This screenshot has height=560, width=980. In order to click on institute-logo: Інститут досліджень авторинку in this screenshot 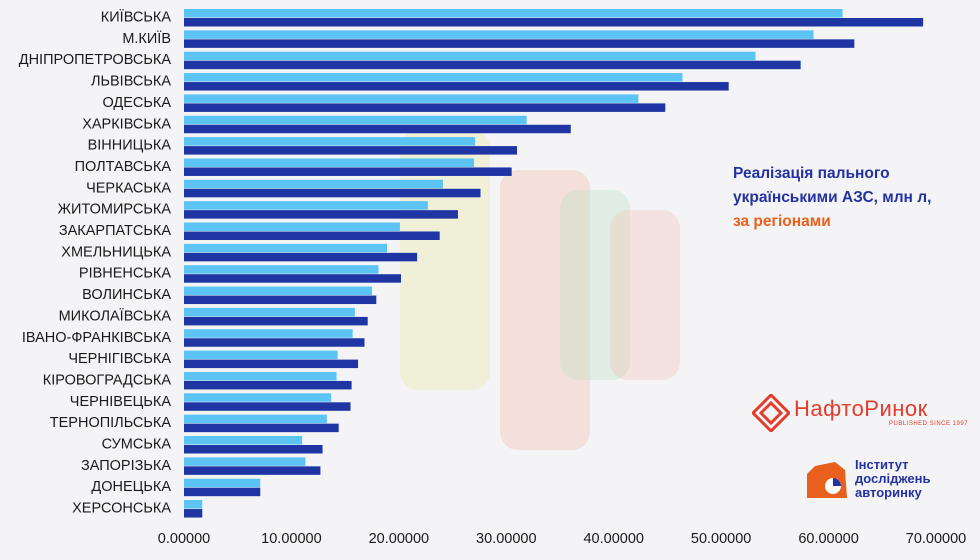, I will do `click(890, 481)`.